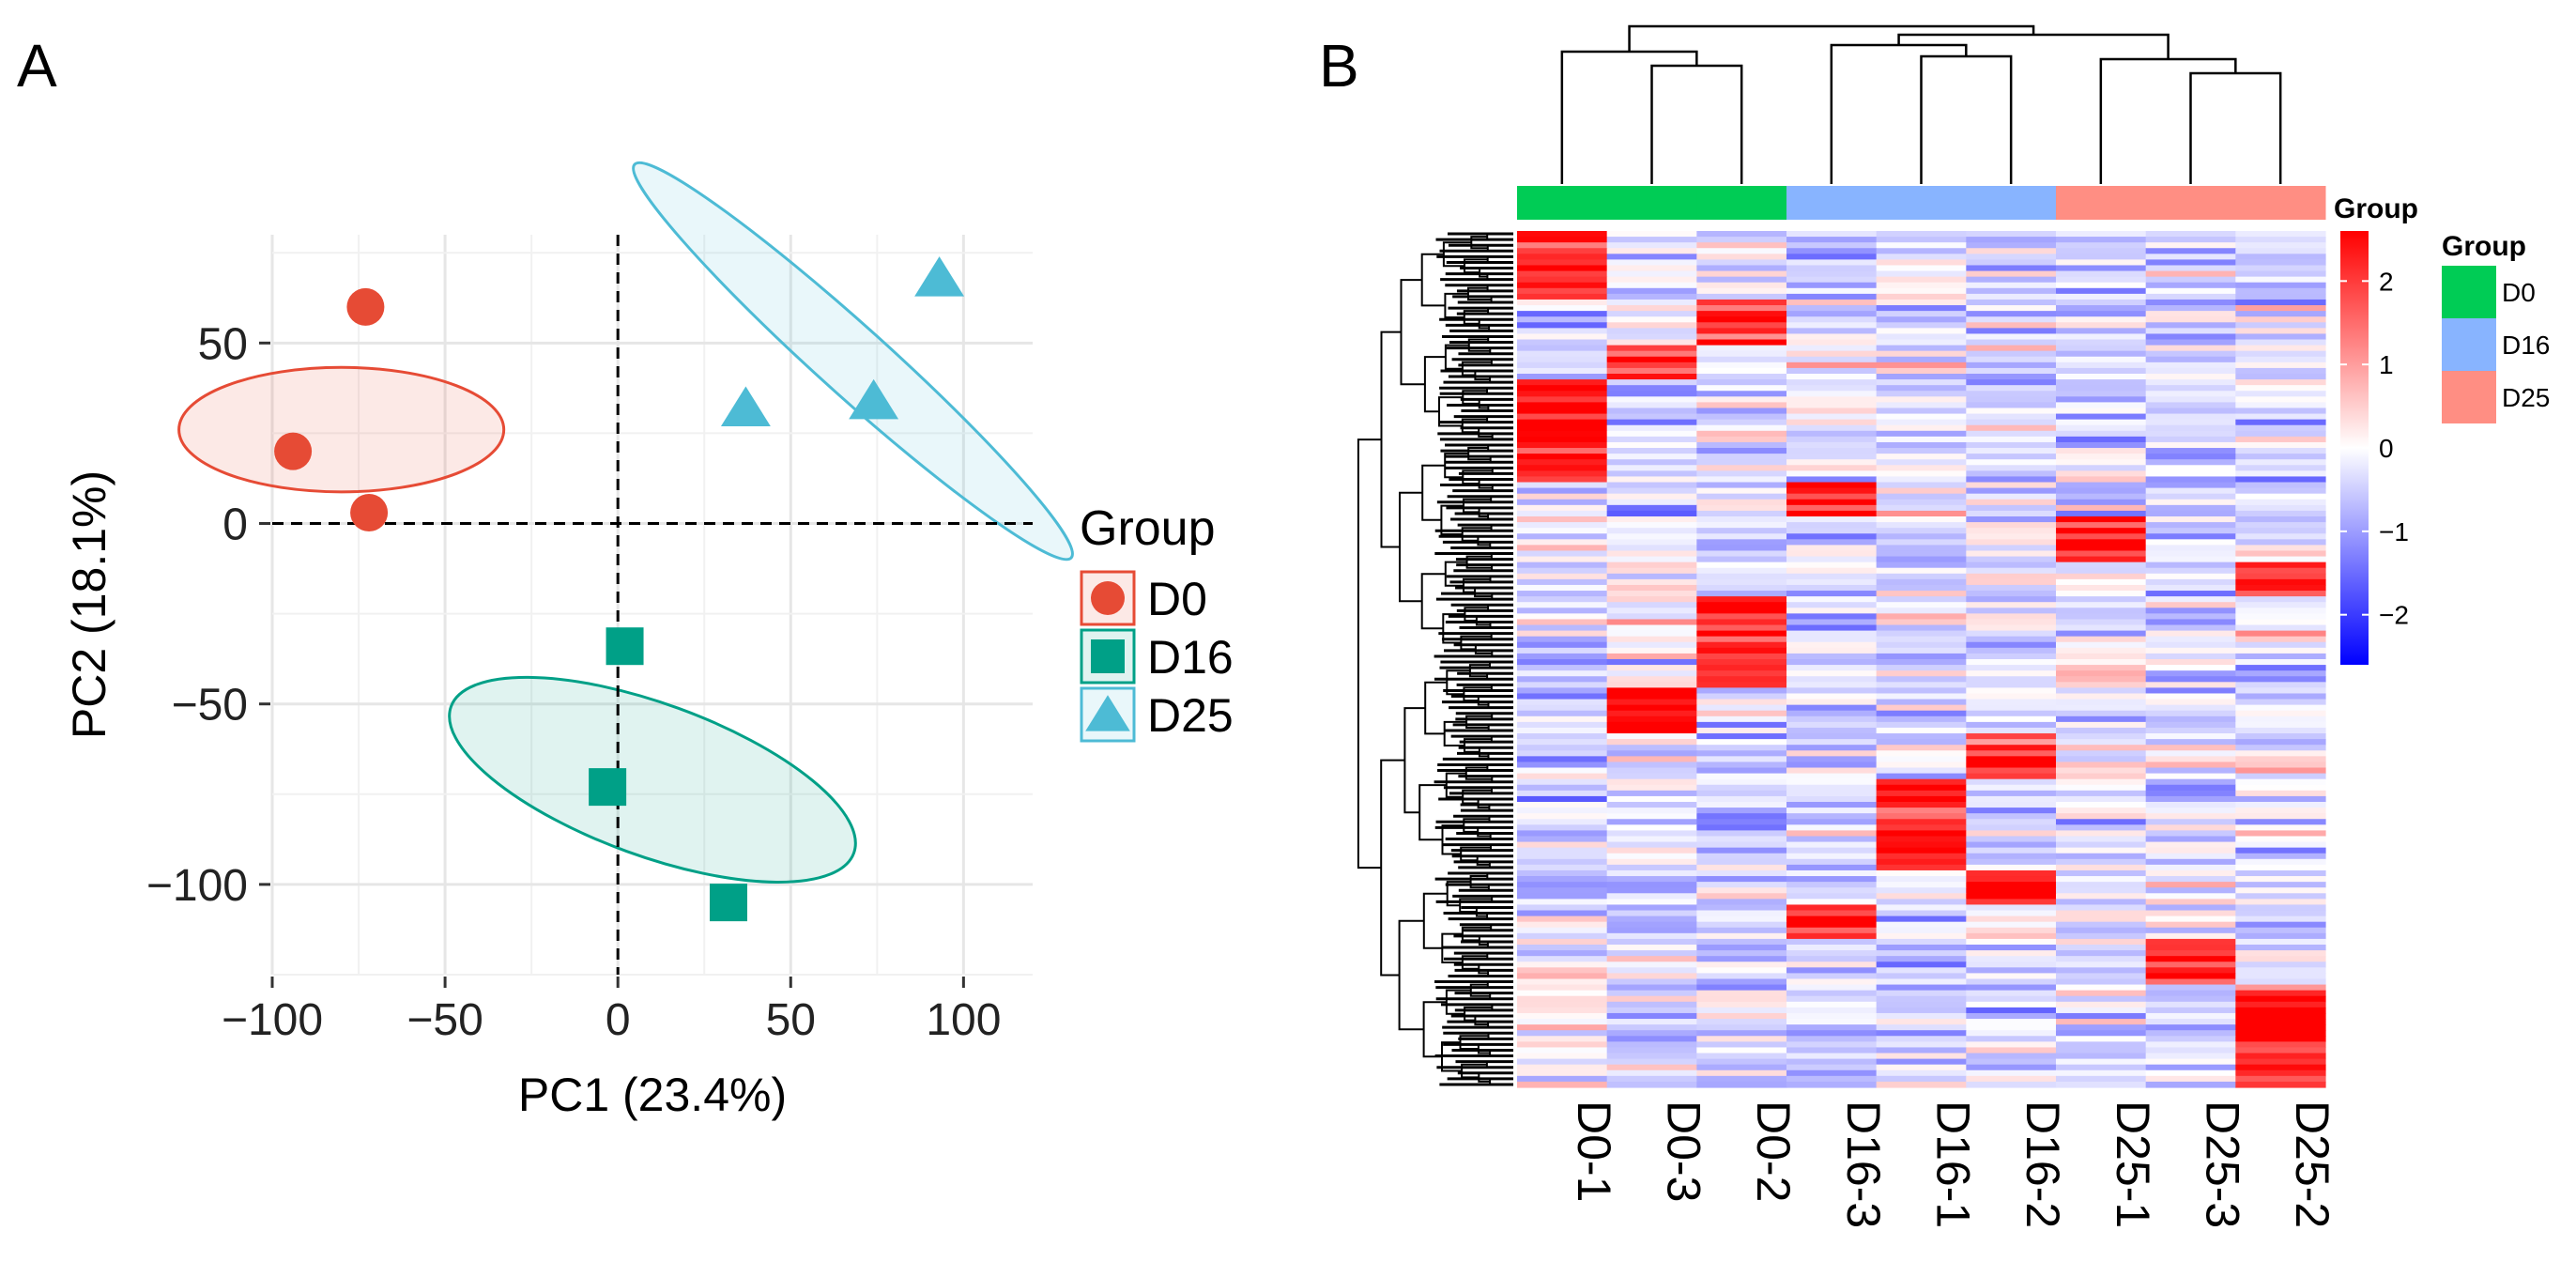 This screenshot has height=1277, width=2576. What do you see at coordinates (1922, 203) in the screenshot?
I see `column-annotation-bar` at bounding box center [1922, 203].